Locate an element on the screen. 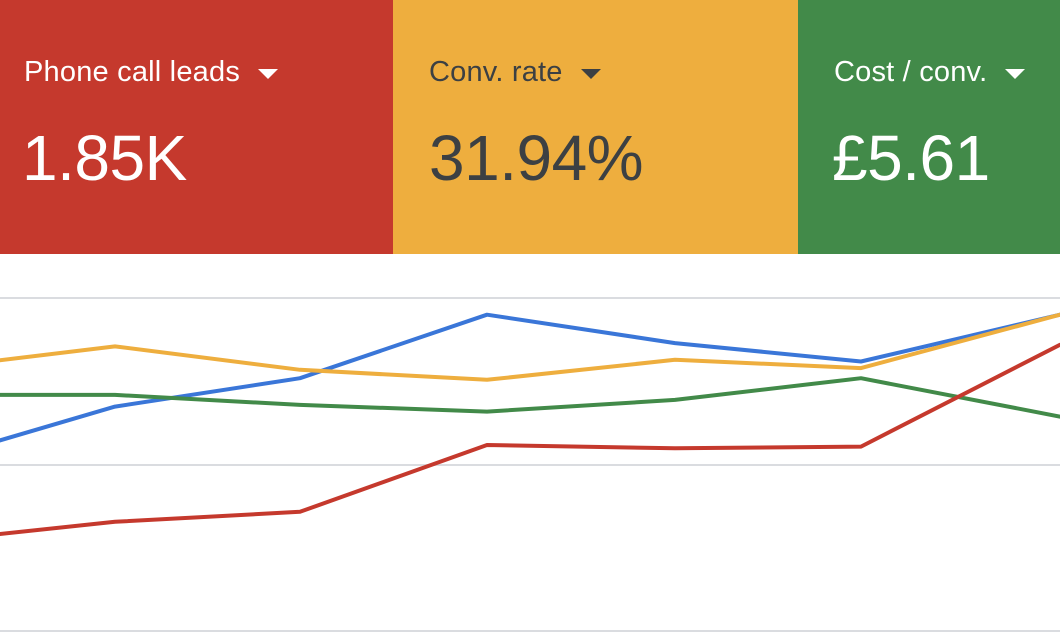 The width and height of the screenshot is (1060, 632). metric-label-row: Conv. rate is located at coordinates (515, 72).